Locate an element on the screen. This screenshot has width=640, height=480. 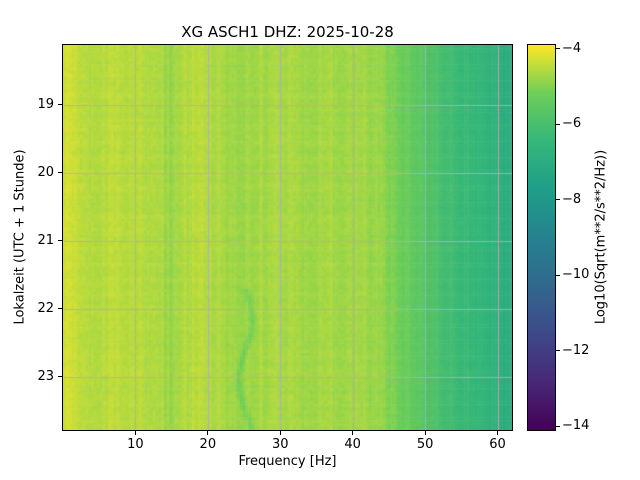
y-tick-label: 21 is located at coordinates (45, 240).